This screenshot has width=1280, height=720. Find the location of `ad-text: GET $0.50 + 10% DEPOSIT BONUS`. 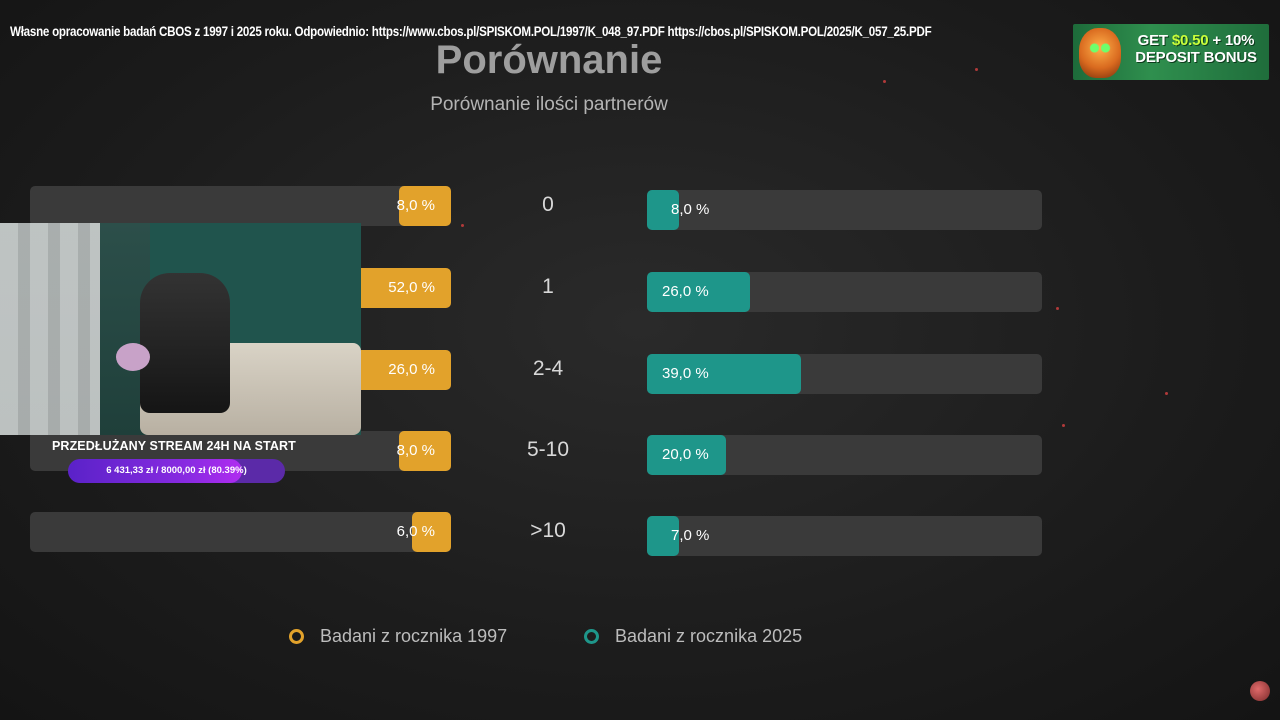

ad-text: GET $0.50 + 10% DEPOSIT BONUS is located at coordinates (1196, 49).